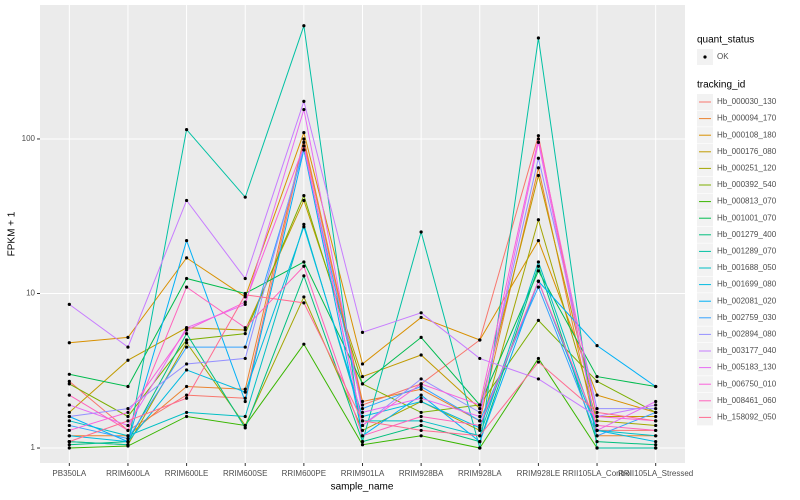 This screenshot has height=500, width=800. What do you see at coordinates (363, 473) in the screenshot?
I see `x-tick-label: RRIM901LA` at bounding box center [363, 473].